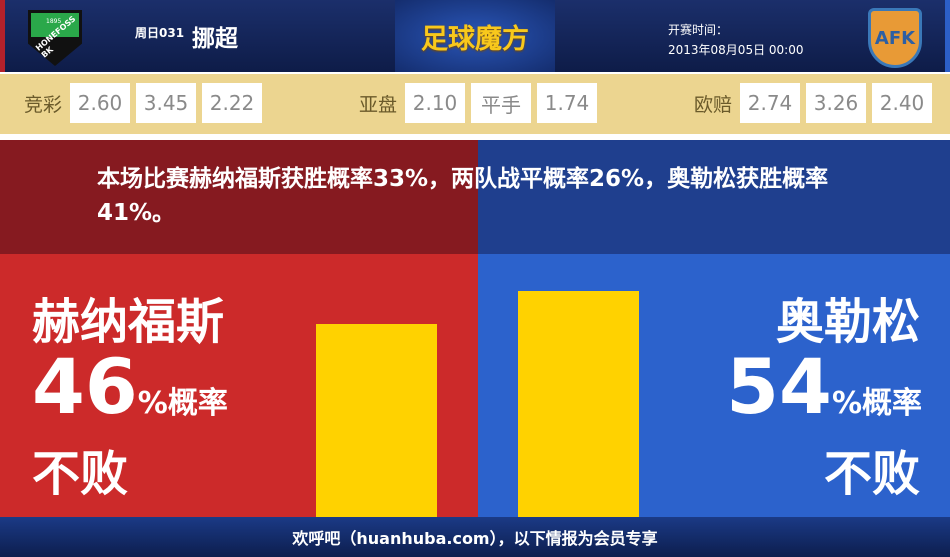 The image size is (950, 557). What do you see at coordinates (100, 103) in the screenshot?
I see `odds-value: 2.60` at bounding box center [100, 103].